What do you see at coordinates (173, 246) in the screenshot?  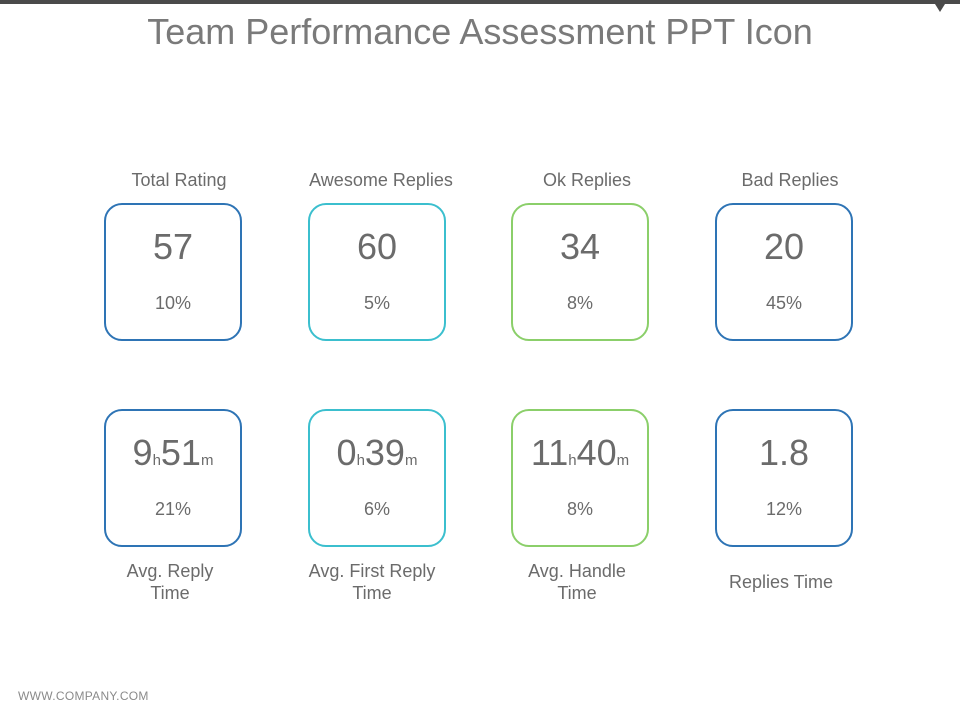 I see `metric-value: 57` at bounding box center [173, 246].